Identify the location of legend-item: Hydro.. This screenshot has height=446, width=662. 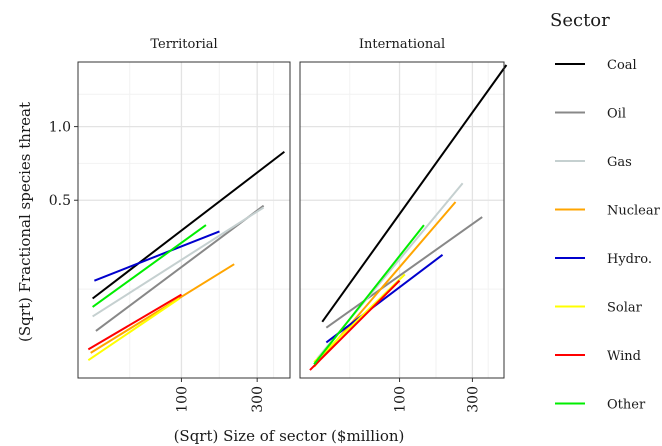
(603, 259).